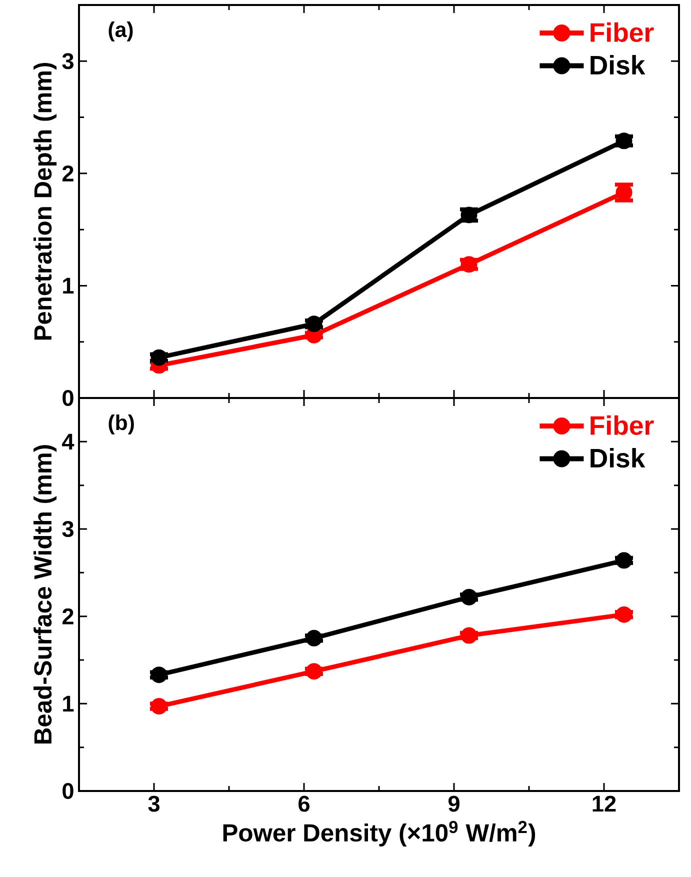  I want to click on y-axis-title: Penetration Depth (mm), so click(45, 201).